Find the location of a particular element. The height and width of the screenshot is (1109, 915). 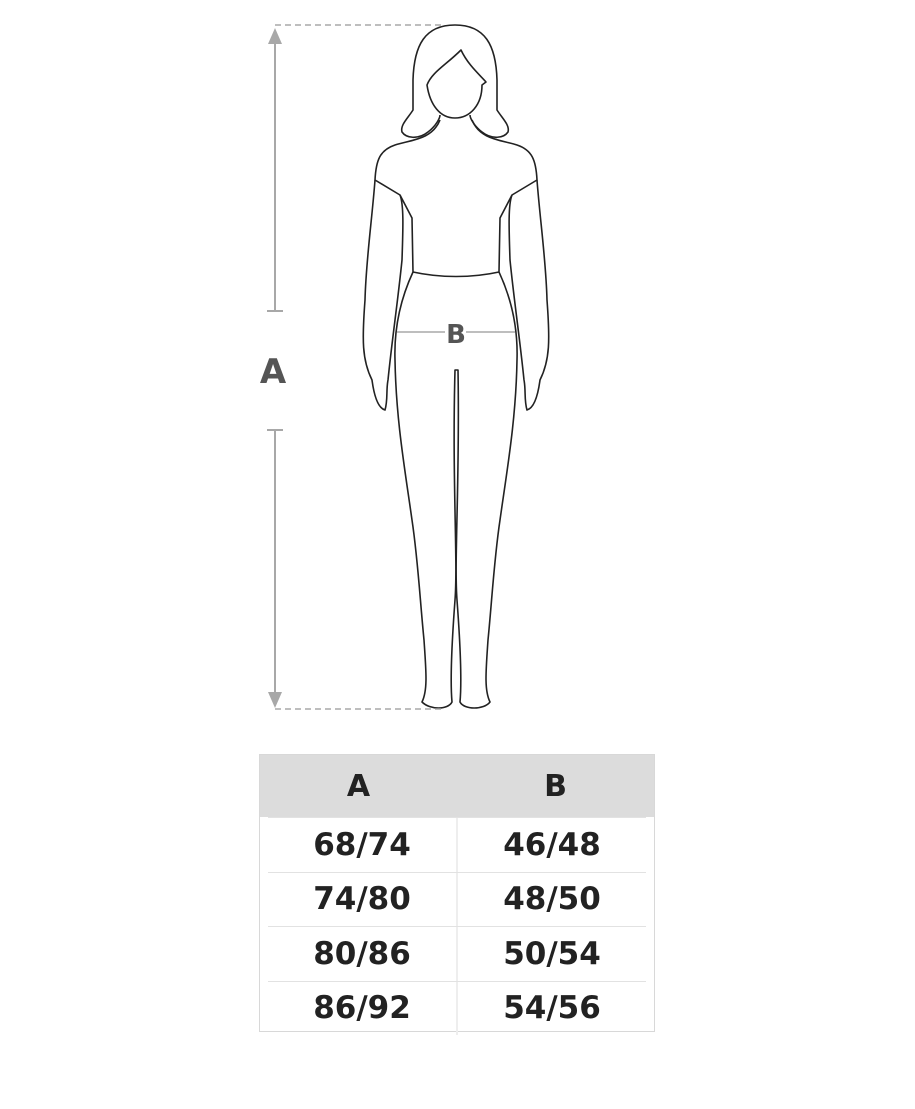

header-a: A is located at coordinates (358, 786).